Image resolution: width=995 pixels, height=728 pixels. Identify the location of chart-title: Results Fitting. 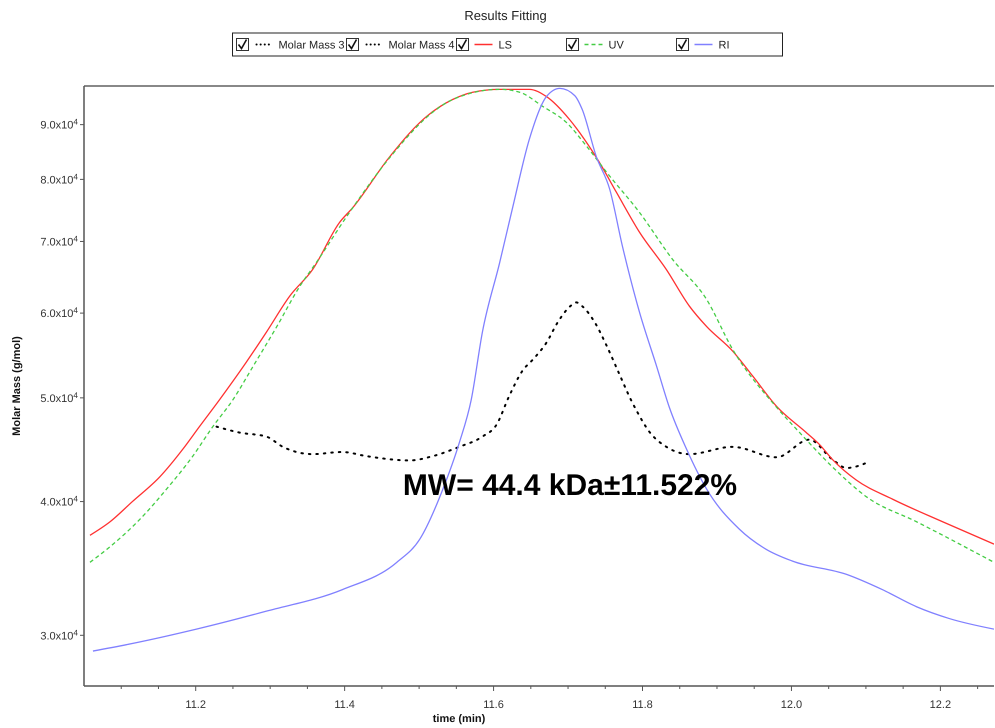
(505, 15).